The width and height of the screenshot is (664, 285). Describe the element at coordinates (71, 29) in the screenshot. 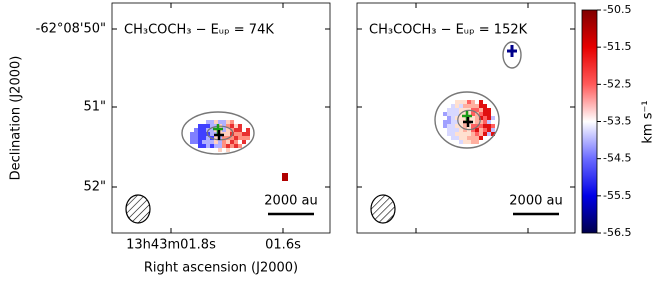

I see `y-tick-label: -62°08'50"` at that location.